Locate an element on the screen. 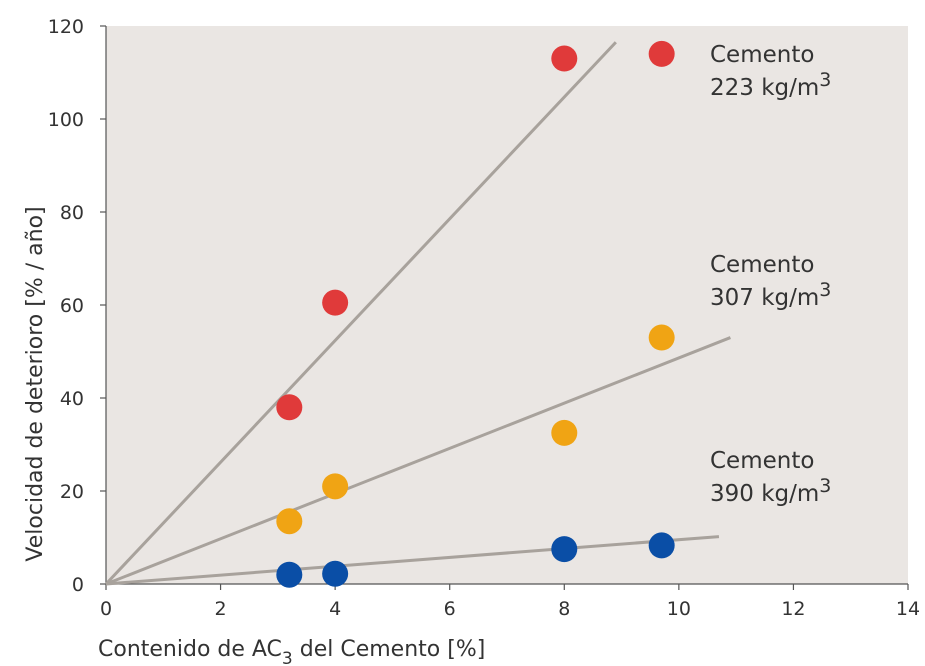 The image size is (925, 666). y-tick-label: 60 is located at coordinates (72, 306).